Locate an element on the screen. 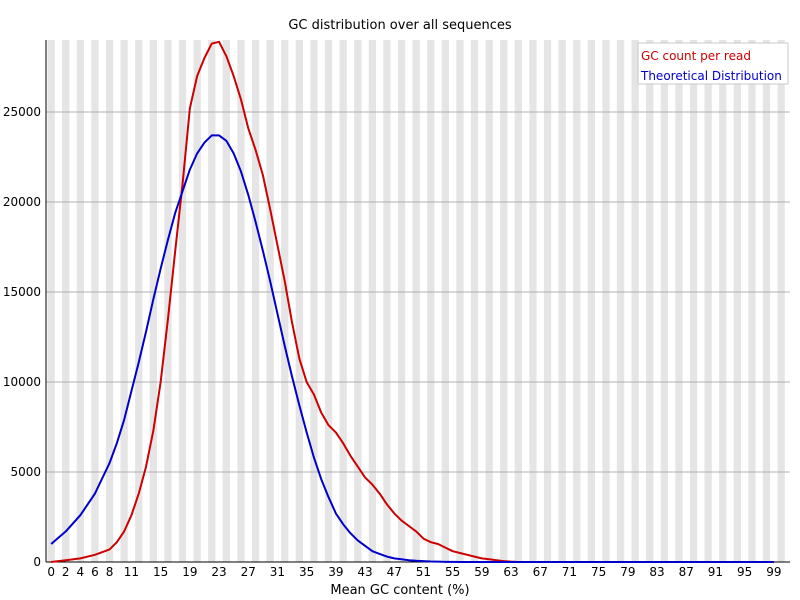 The width and height of the screenshot is (800, 600). y-tick-label: 10000 is located at coordinates (22, 382).